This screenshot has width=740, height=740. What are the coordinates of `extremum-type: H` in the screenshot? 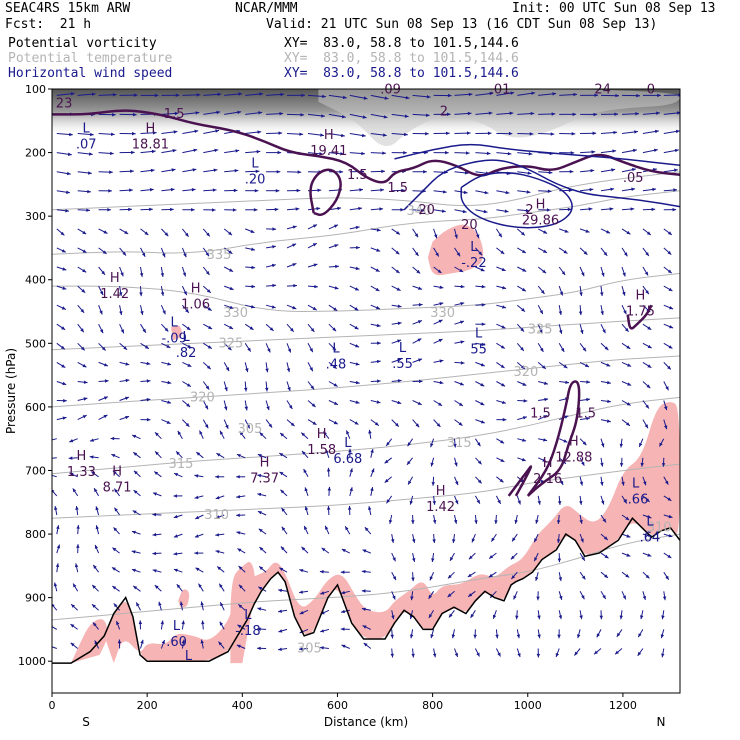 It's located at (641, 295).